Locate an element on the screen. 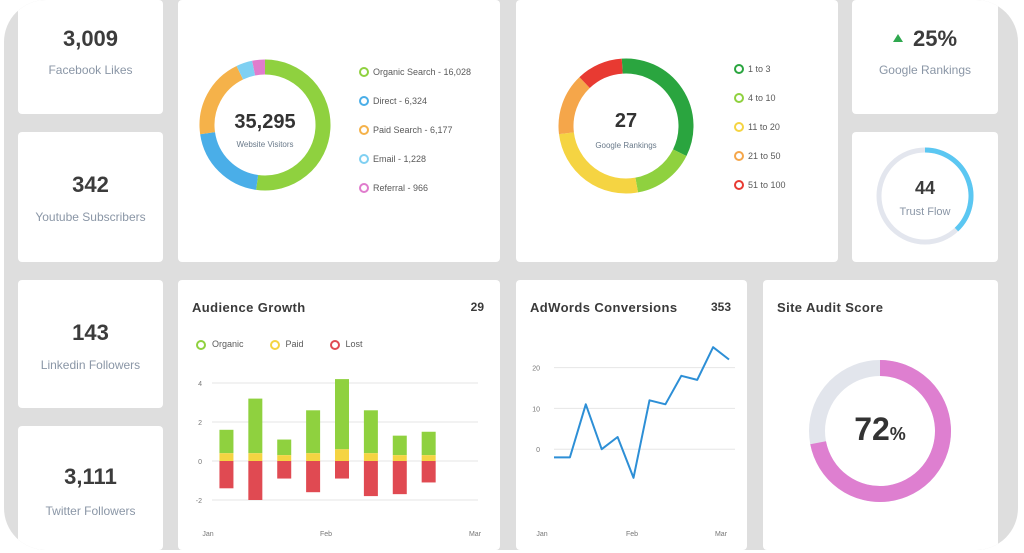 This screenshot has height=553, width=1024. trust-flow-value: 44 is located at coordinates (925, 188).